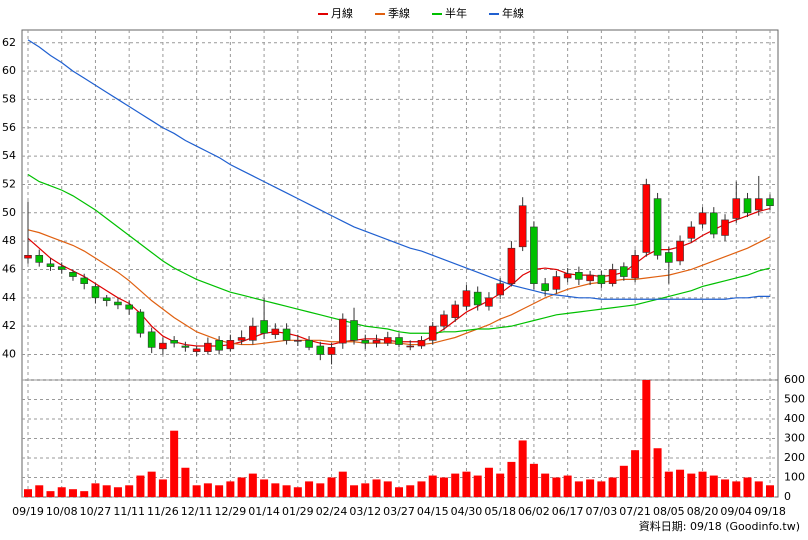  Describe the element at coordinates (794, 457) in the screenshot. I see `y2-tick-label: 200` at that location.